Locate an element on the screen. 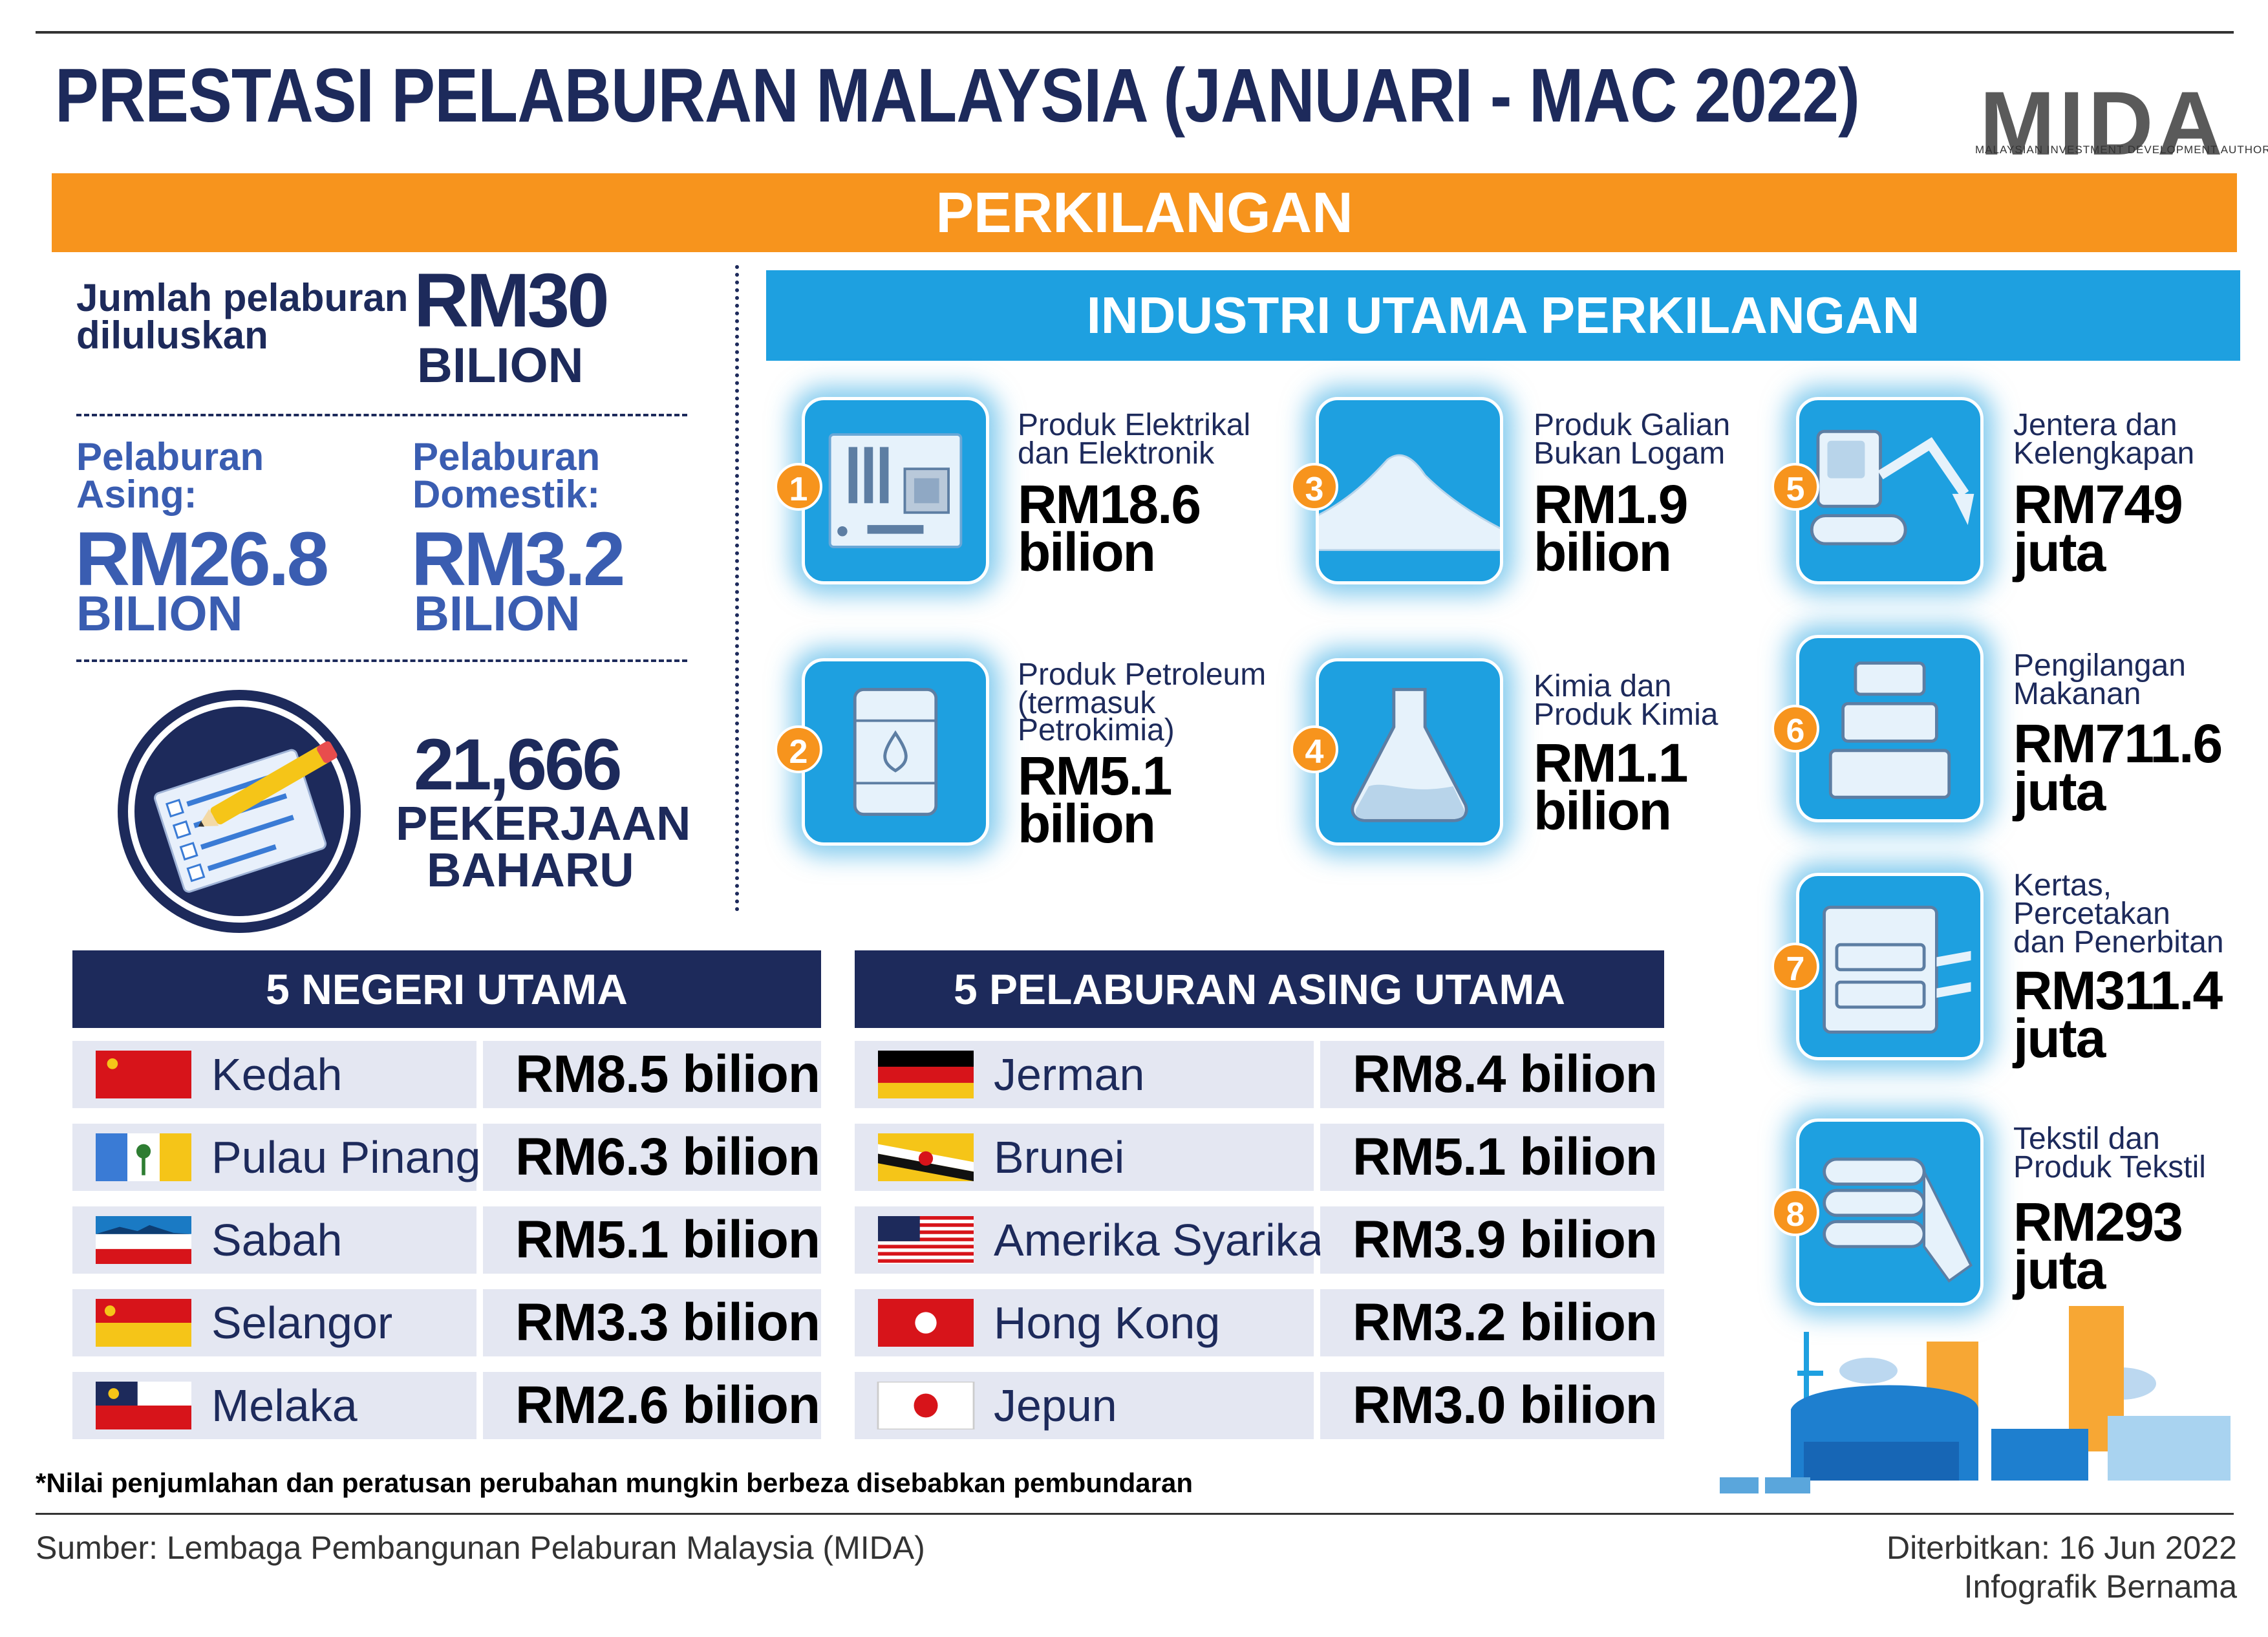  new-jobs-label-1: PEKERJAAN is located at coordinates (543, 823).